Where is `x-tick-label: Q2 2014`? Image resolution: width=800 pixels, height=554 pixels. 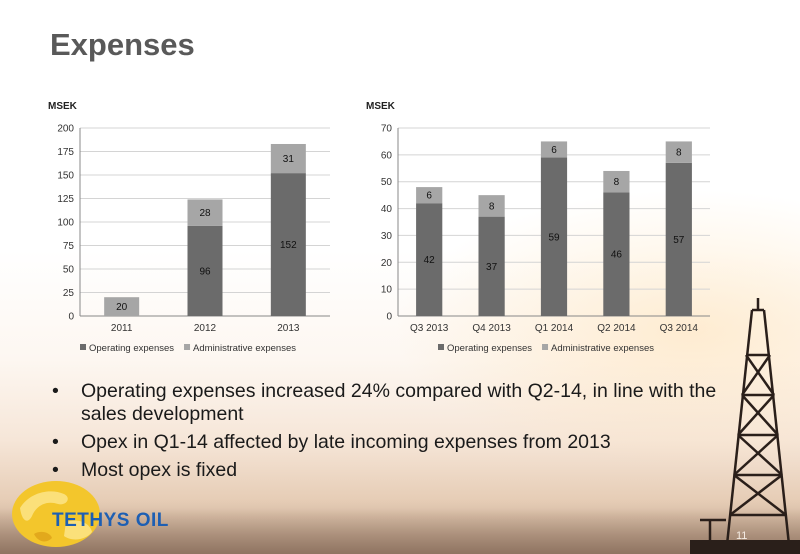
x-tick-label: Q2 2014 is located at coordinates (616, 328).